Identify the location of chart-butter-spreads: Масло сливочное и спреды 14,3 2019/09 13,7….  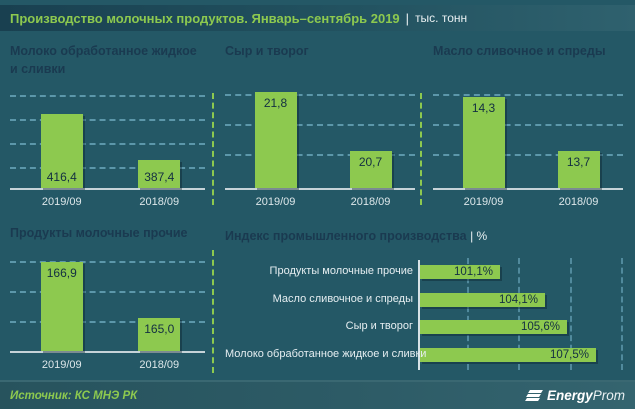
(528, 130).